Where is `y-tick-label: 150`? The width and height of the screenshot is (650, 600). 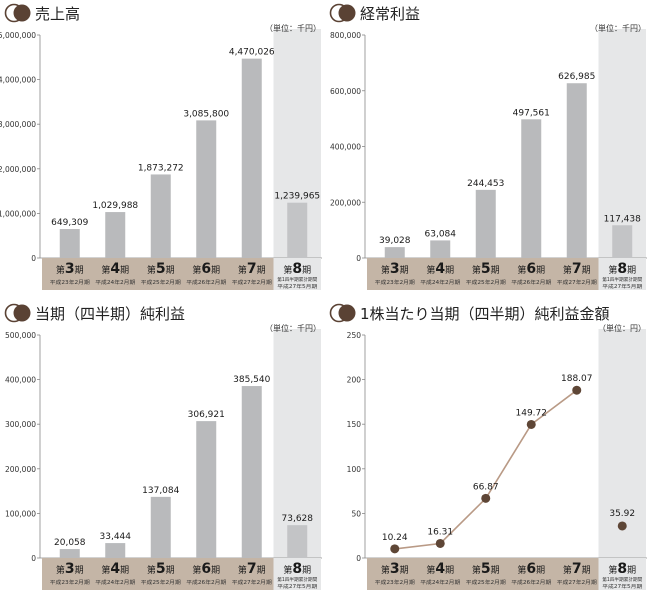 y-tick-label: 150 is located at coordinates (354, 424).